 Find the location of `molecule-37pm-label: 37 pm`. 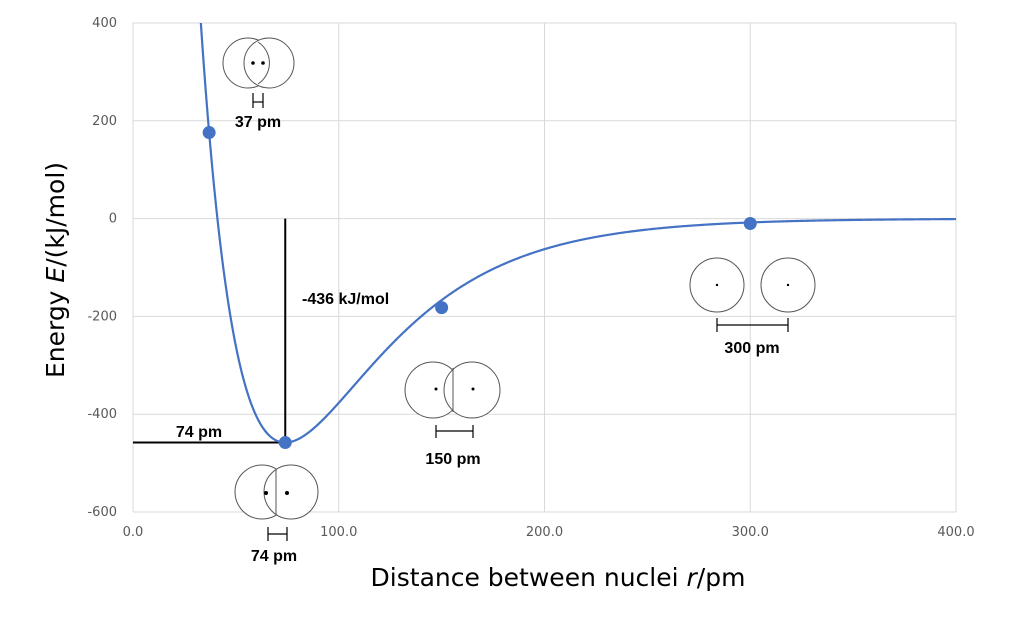

molecule-37pm-label: 37 pm is located at coordinates (258, 122).